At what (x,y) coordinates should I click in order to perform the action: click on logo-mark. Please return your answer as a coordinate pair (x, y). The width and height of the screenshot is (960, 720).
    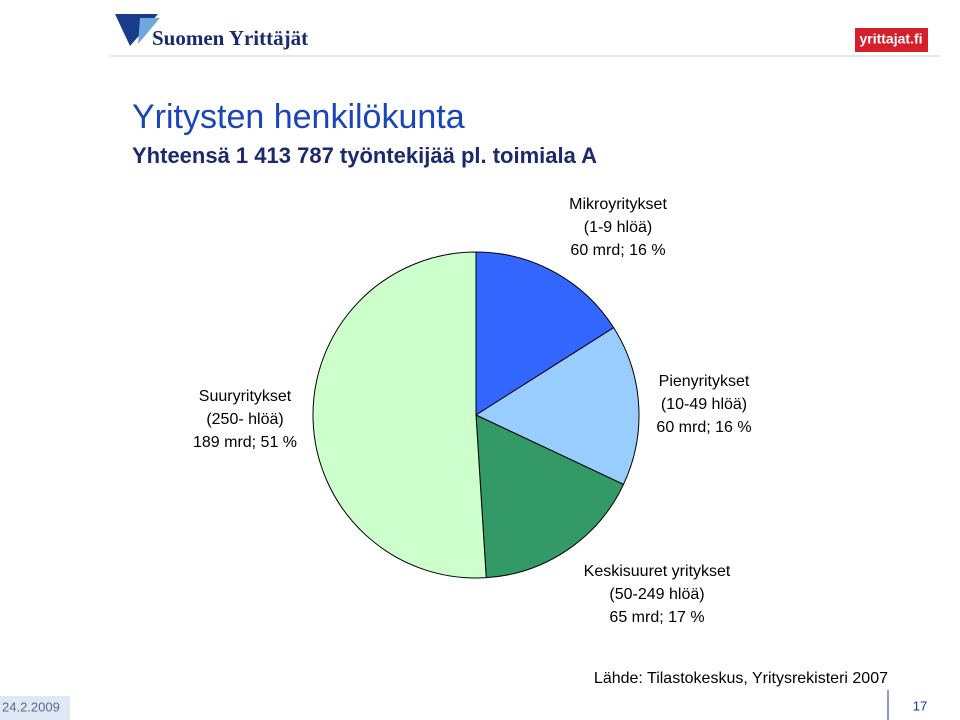
    Looking at the image, I should click on (137, 30).